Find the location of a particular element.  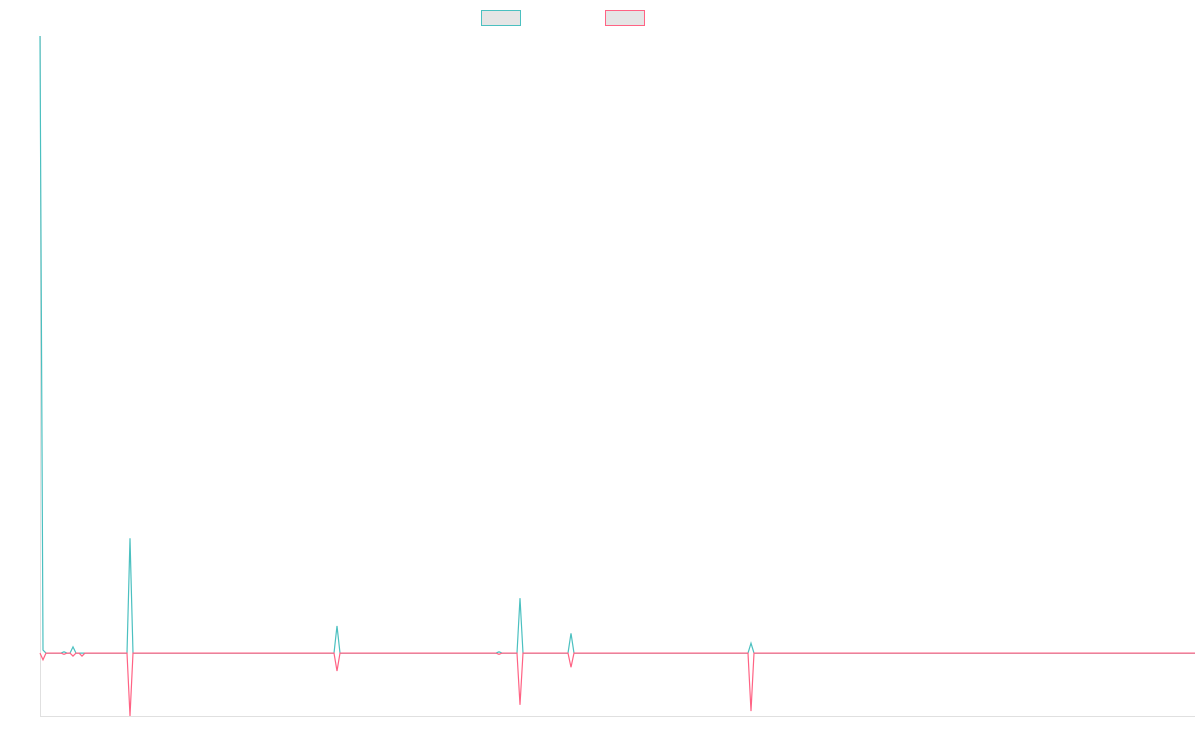

legend is located at coordinates (563, 18).